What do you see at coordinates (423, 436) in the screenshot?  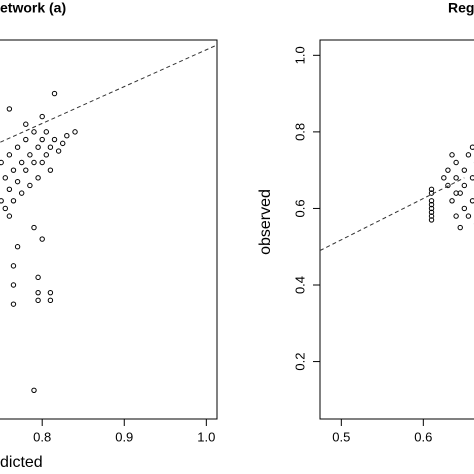 I see `x-tick-label: 0.6` at bounding box center [423, 436].